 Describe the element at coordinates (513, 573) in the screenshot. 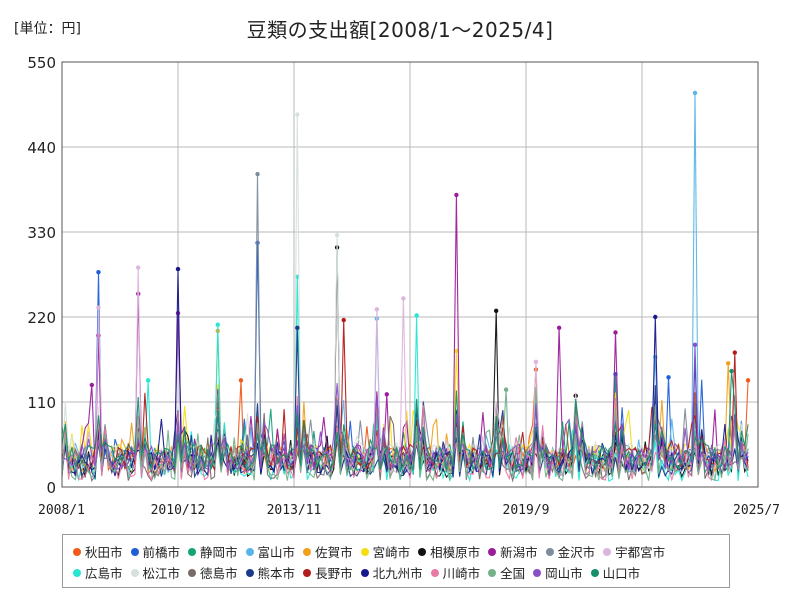

I see `legend-label: 全国` at that location.